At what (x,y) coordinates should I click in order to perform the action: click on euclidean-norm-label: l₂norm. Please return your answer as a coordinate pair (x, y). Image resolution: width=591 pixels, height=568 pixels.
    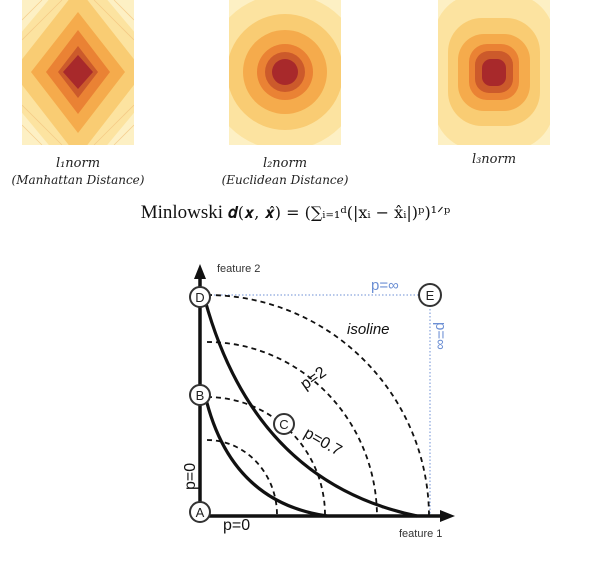
    Looking at the image, I should click on (285, 163).